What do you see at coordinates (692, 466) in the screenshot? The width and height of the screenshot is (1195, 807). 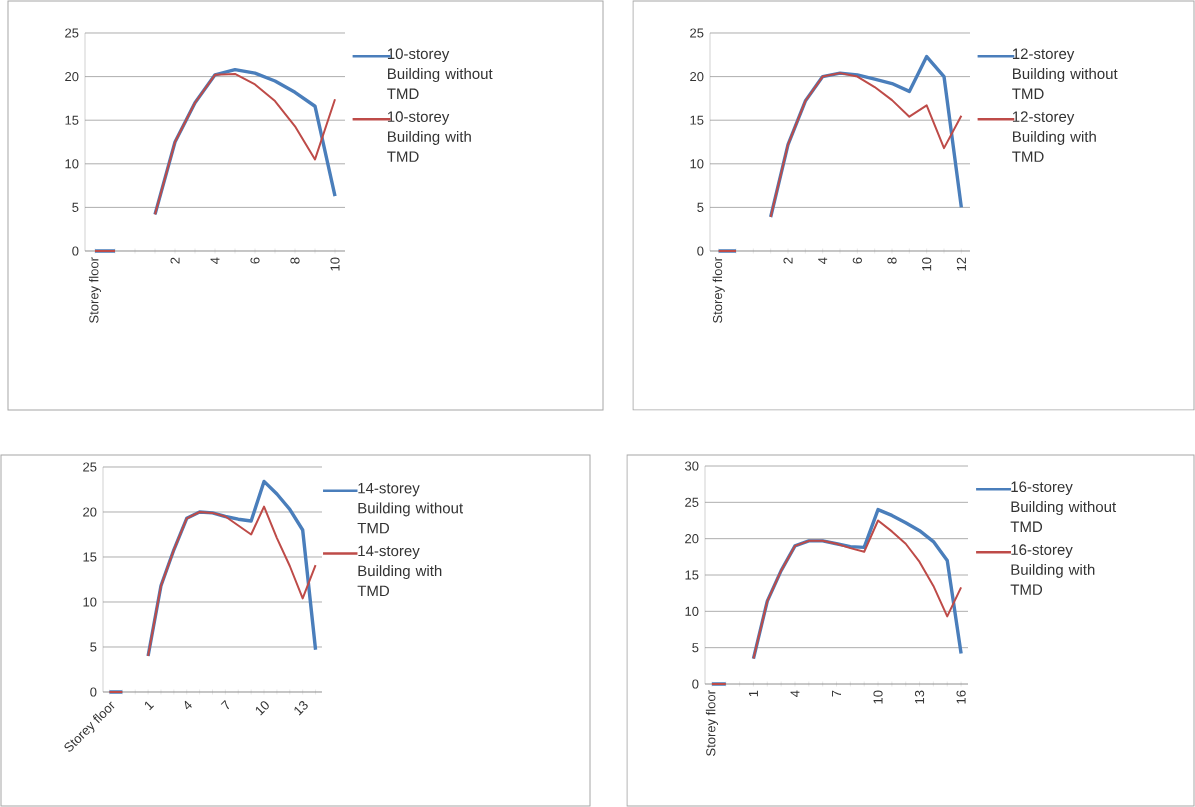 I see `y-tick-label: 30` at bounding box center [692, 466].